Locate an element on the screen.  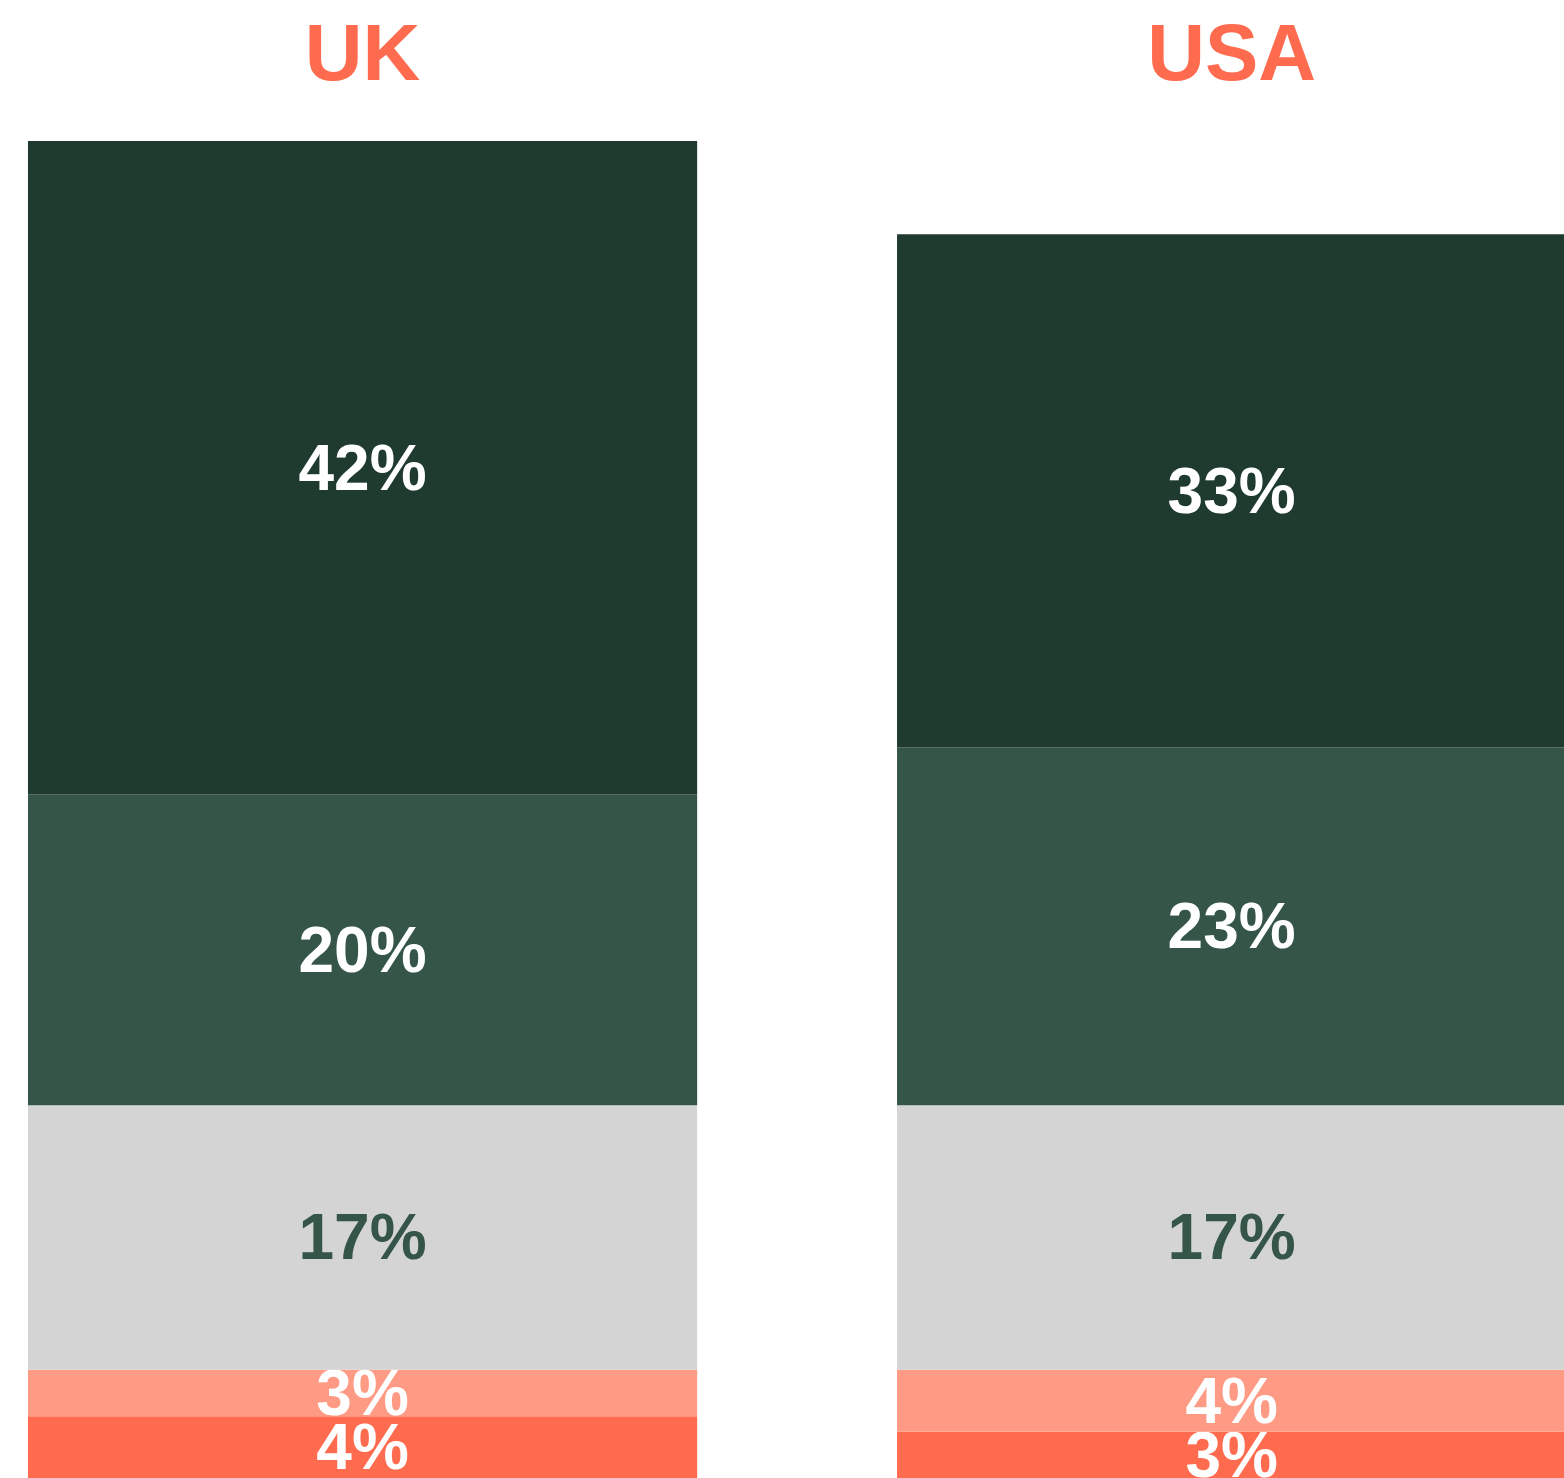
data-label: 23% is located at coordinates (1231, 926).